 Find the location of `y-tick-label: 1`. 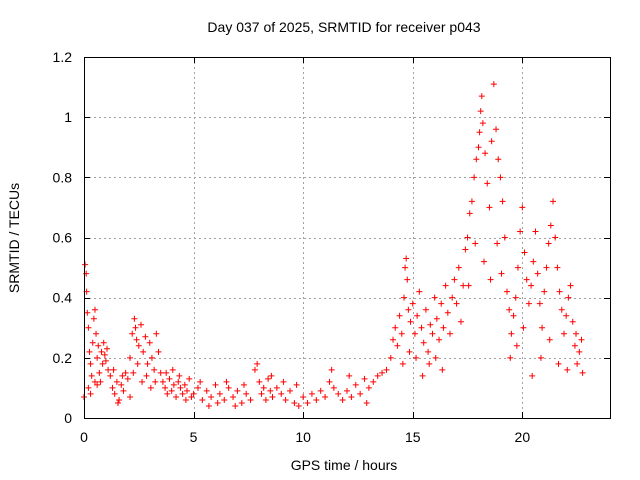

y-tick-label: 1 is located at coordinates (68, 117).